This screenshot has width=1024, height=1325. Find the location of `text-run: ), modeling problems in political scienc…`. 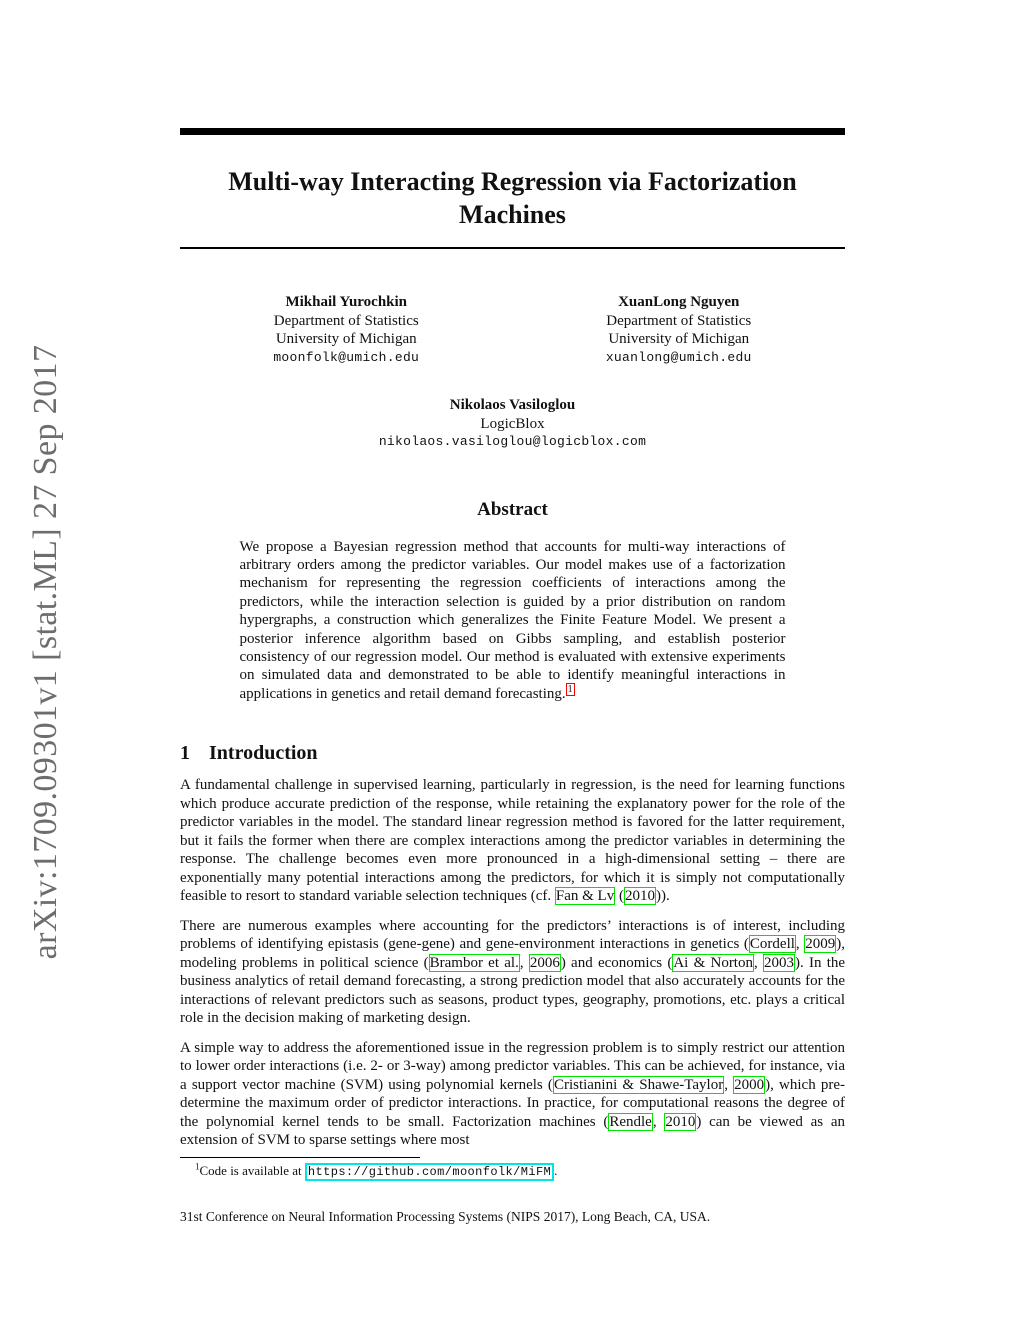

text-run: ), modeling problems in political scienc… is located at coordinates (512, 953).